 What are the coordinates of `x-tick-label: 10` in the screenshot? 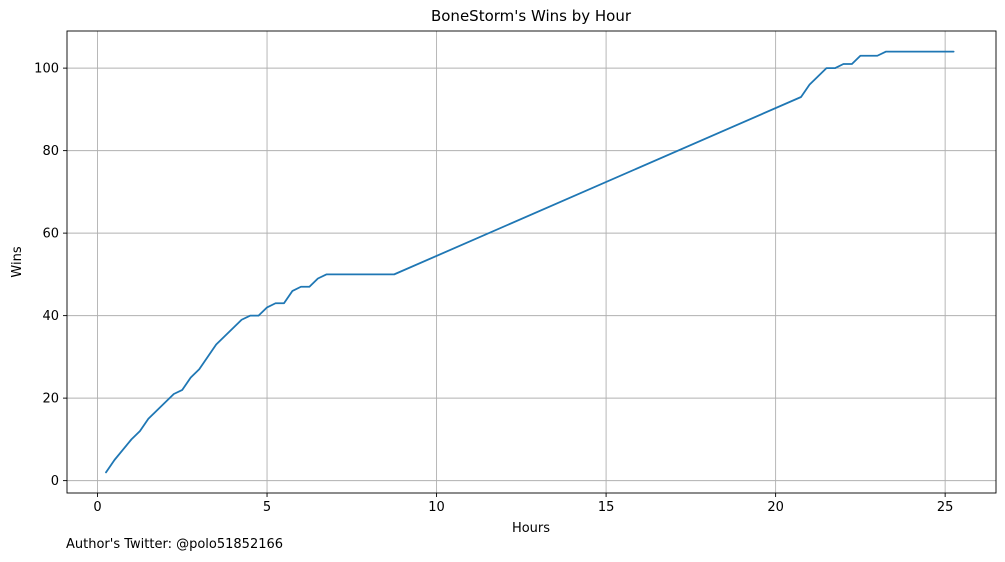 It's located at (436, 507).